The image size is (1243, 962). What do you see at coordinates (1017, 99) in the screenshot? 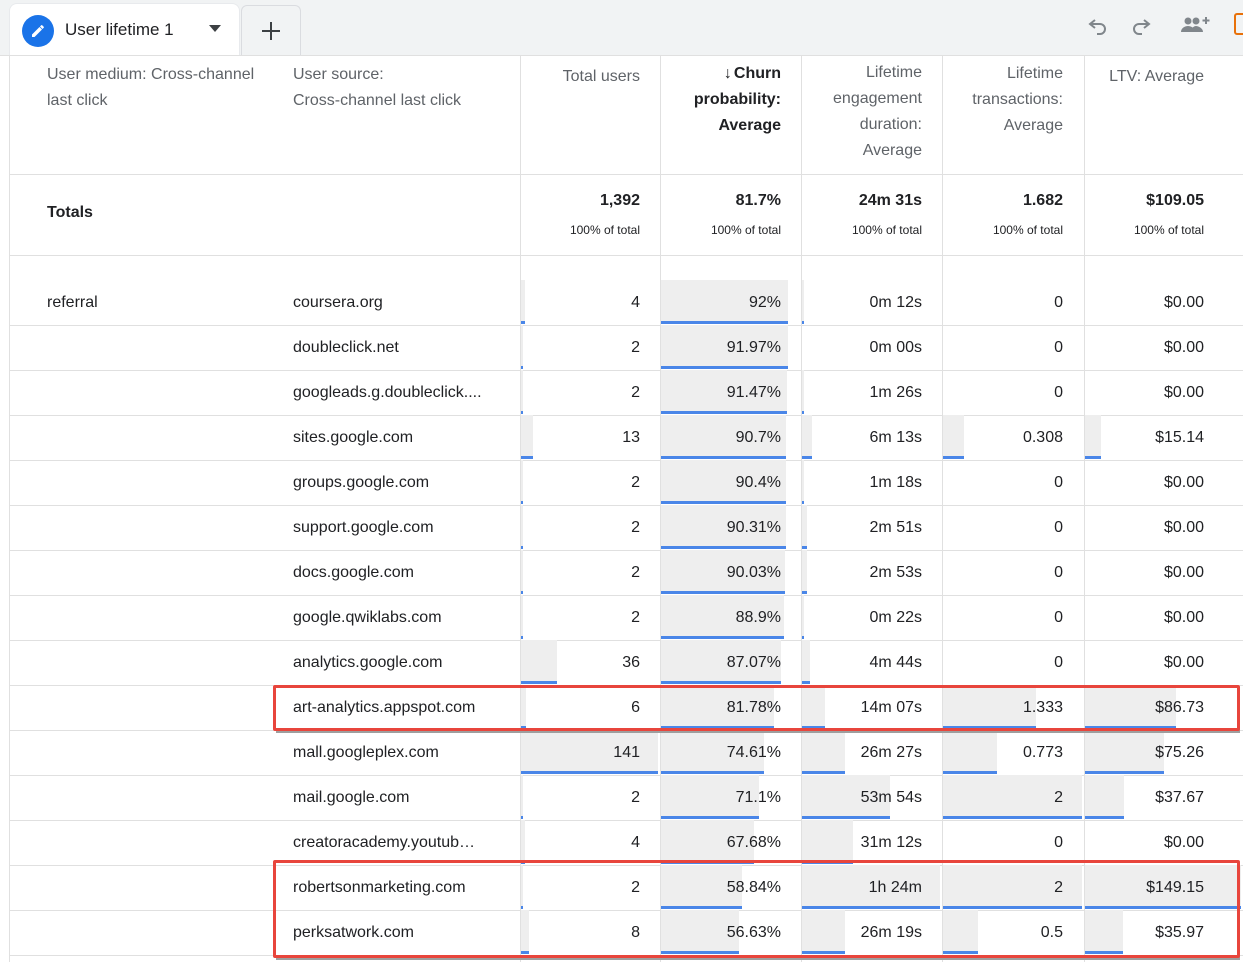
I see `column-header-transactions: Lifetime transactions: Average` at bounding box center [1017, 99].